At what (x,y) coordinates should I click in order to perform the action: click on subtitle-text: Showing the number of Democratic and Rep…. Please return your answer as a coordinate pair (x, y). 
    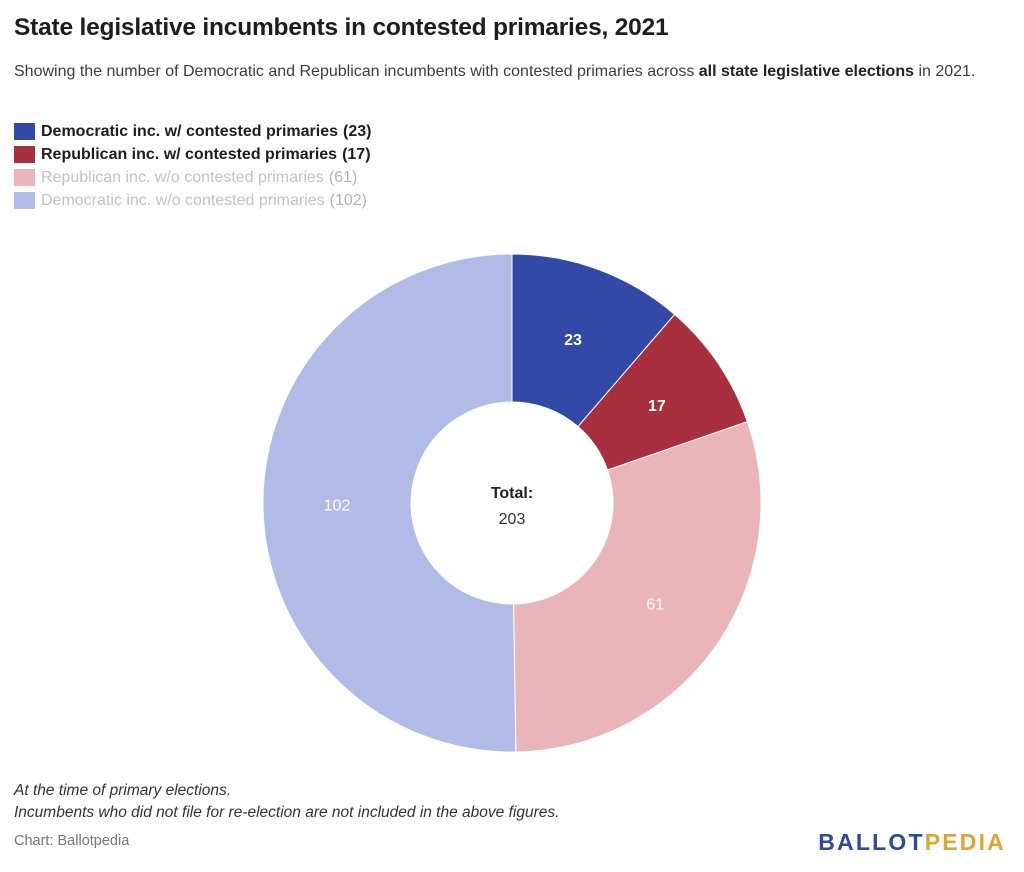
    Looking at the image, I should click on (356, 71).